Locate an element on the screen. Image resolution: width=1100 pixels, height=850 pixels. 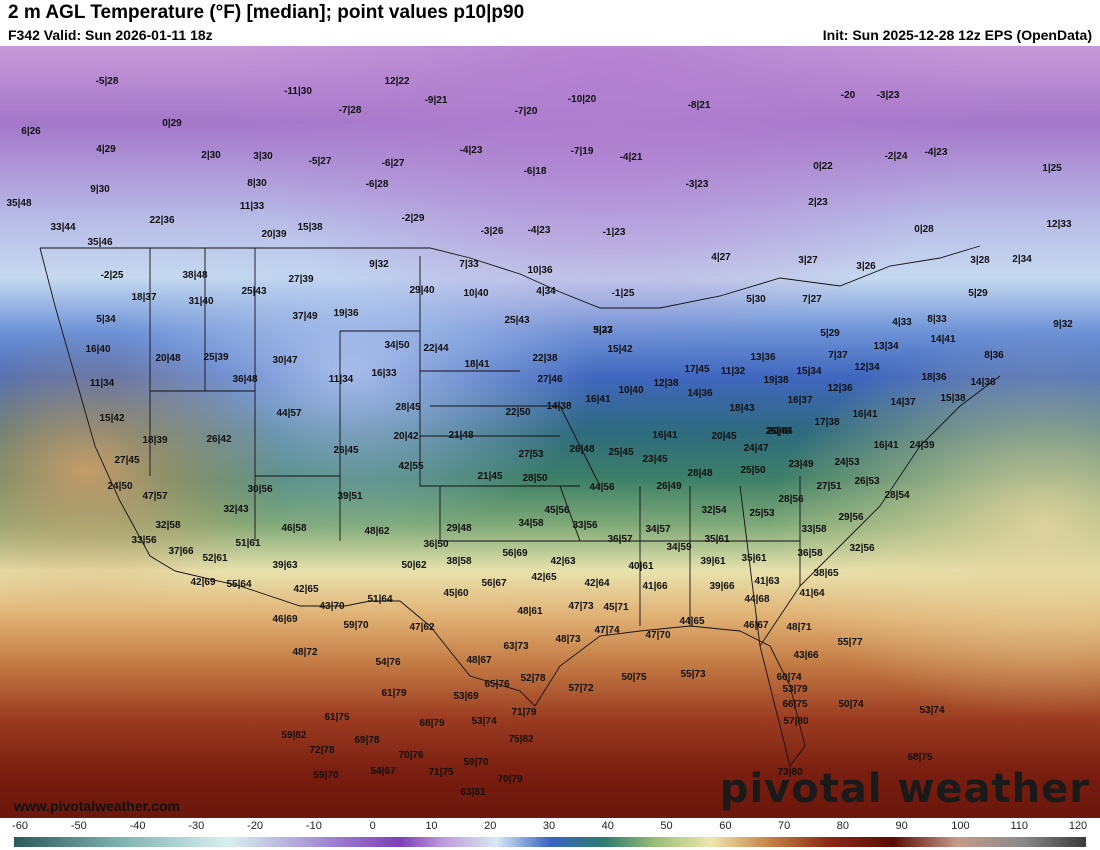
point-value-label: -5|27 is located at coordinates (320, 161).